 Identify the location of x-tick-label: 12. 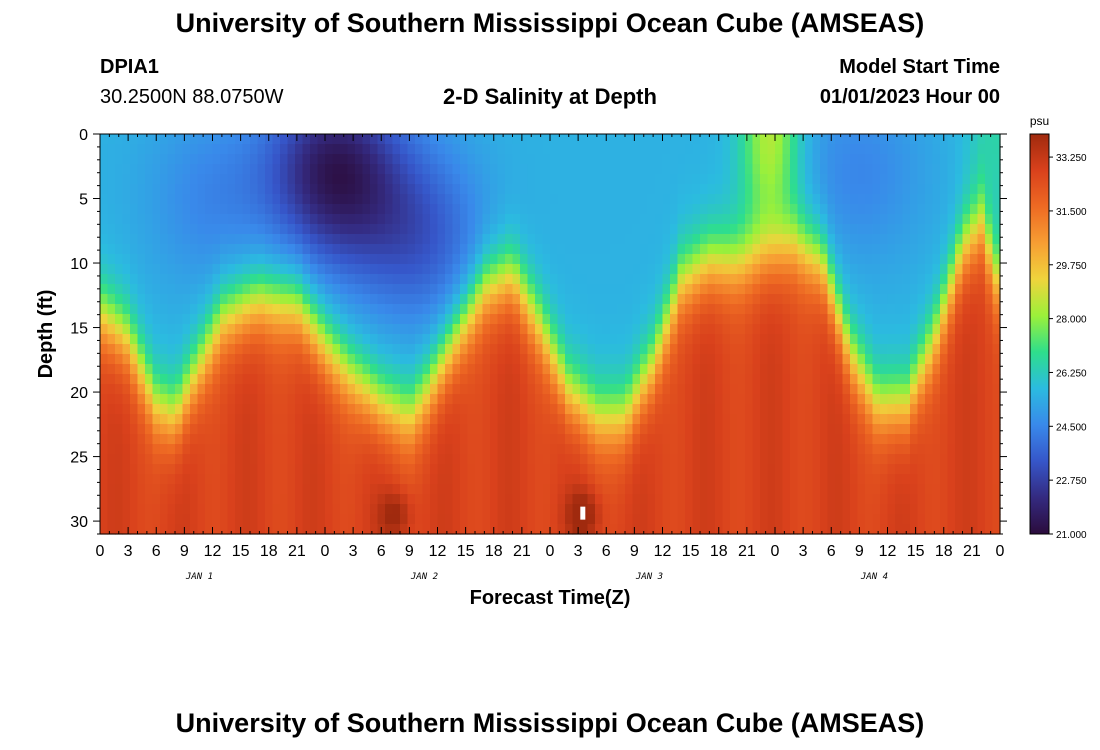
(663, 551).